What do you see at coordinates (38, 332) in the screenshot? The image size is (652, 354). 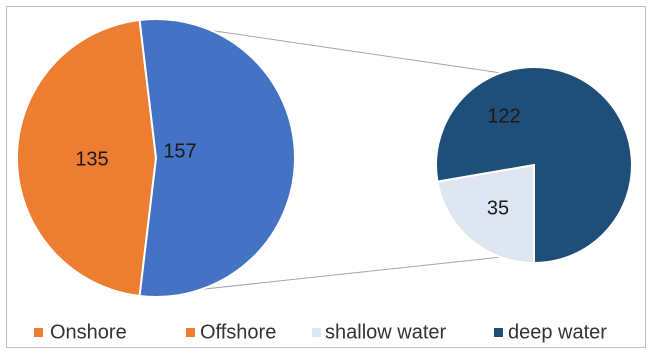 I see `legend-swatch-onshore` at bounding box center [38, 332].